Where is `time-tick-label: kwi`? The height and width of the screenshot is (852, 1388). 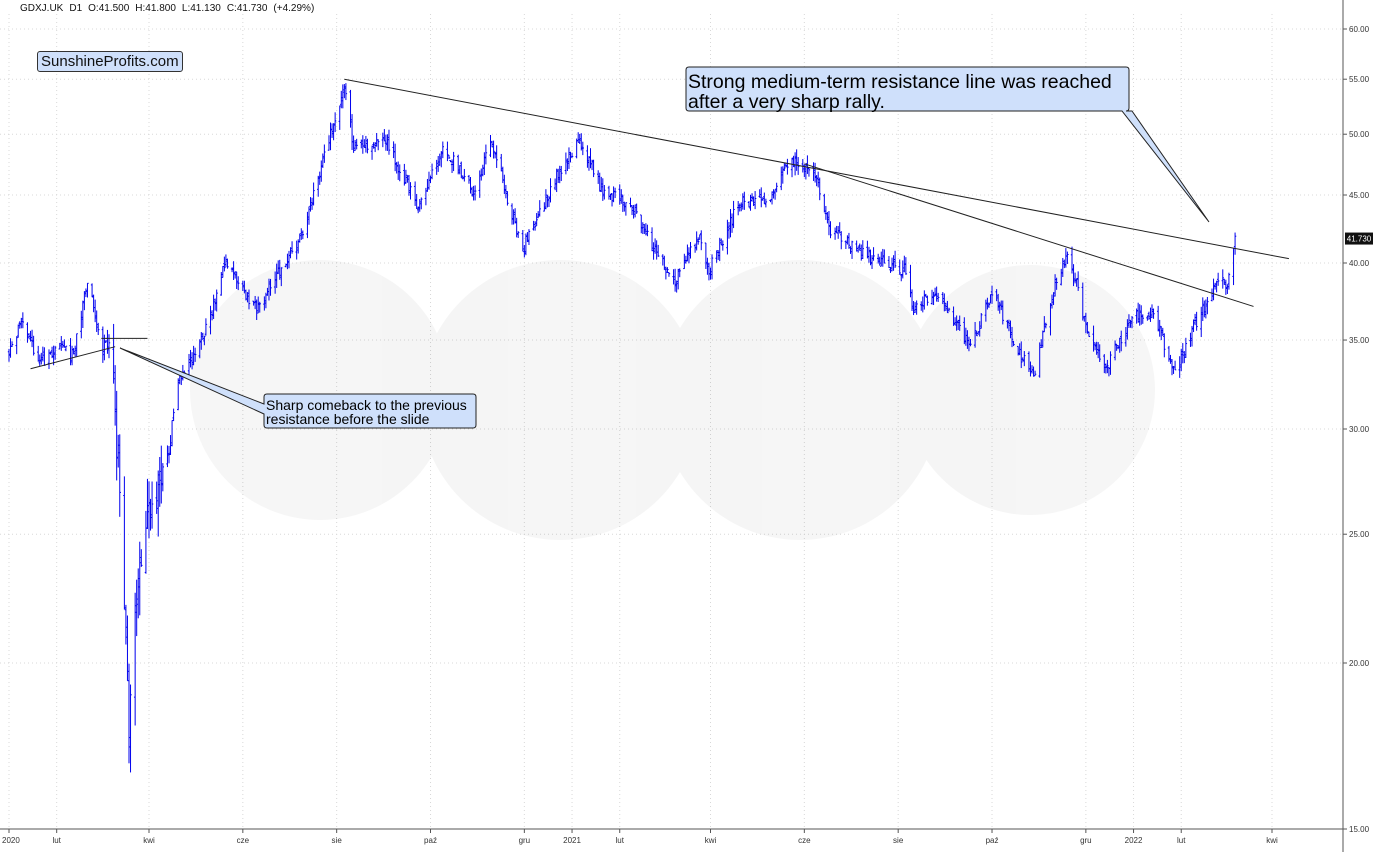 time-tick-label: kwi is located at coordinates (1272, 840).